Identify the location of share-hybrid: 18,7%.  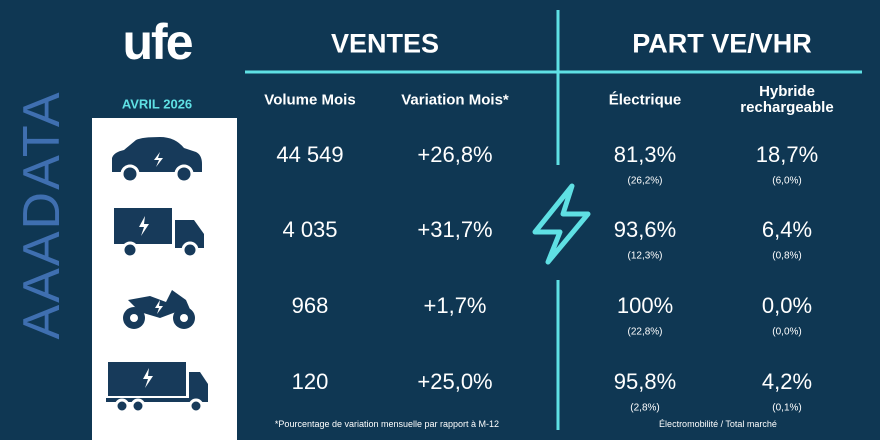
(787, 154).